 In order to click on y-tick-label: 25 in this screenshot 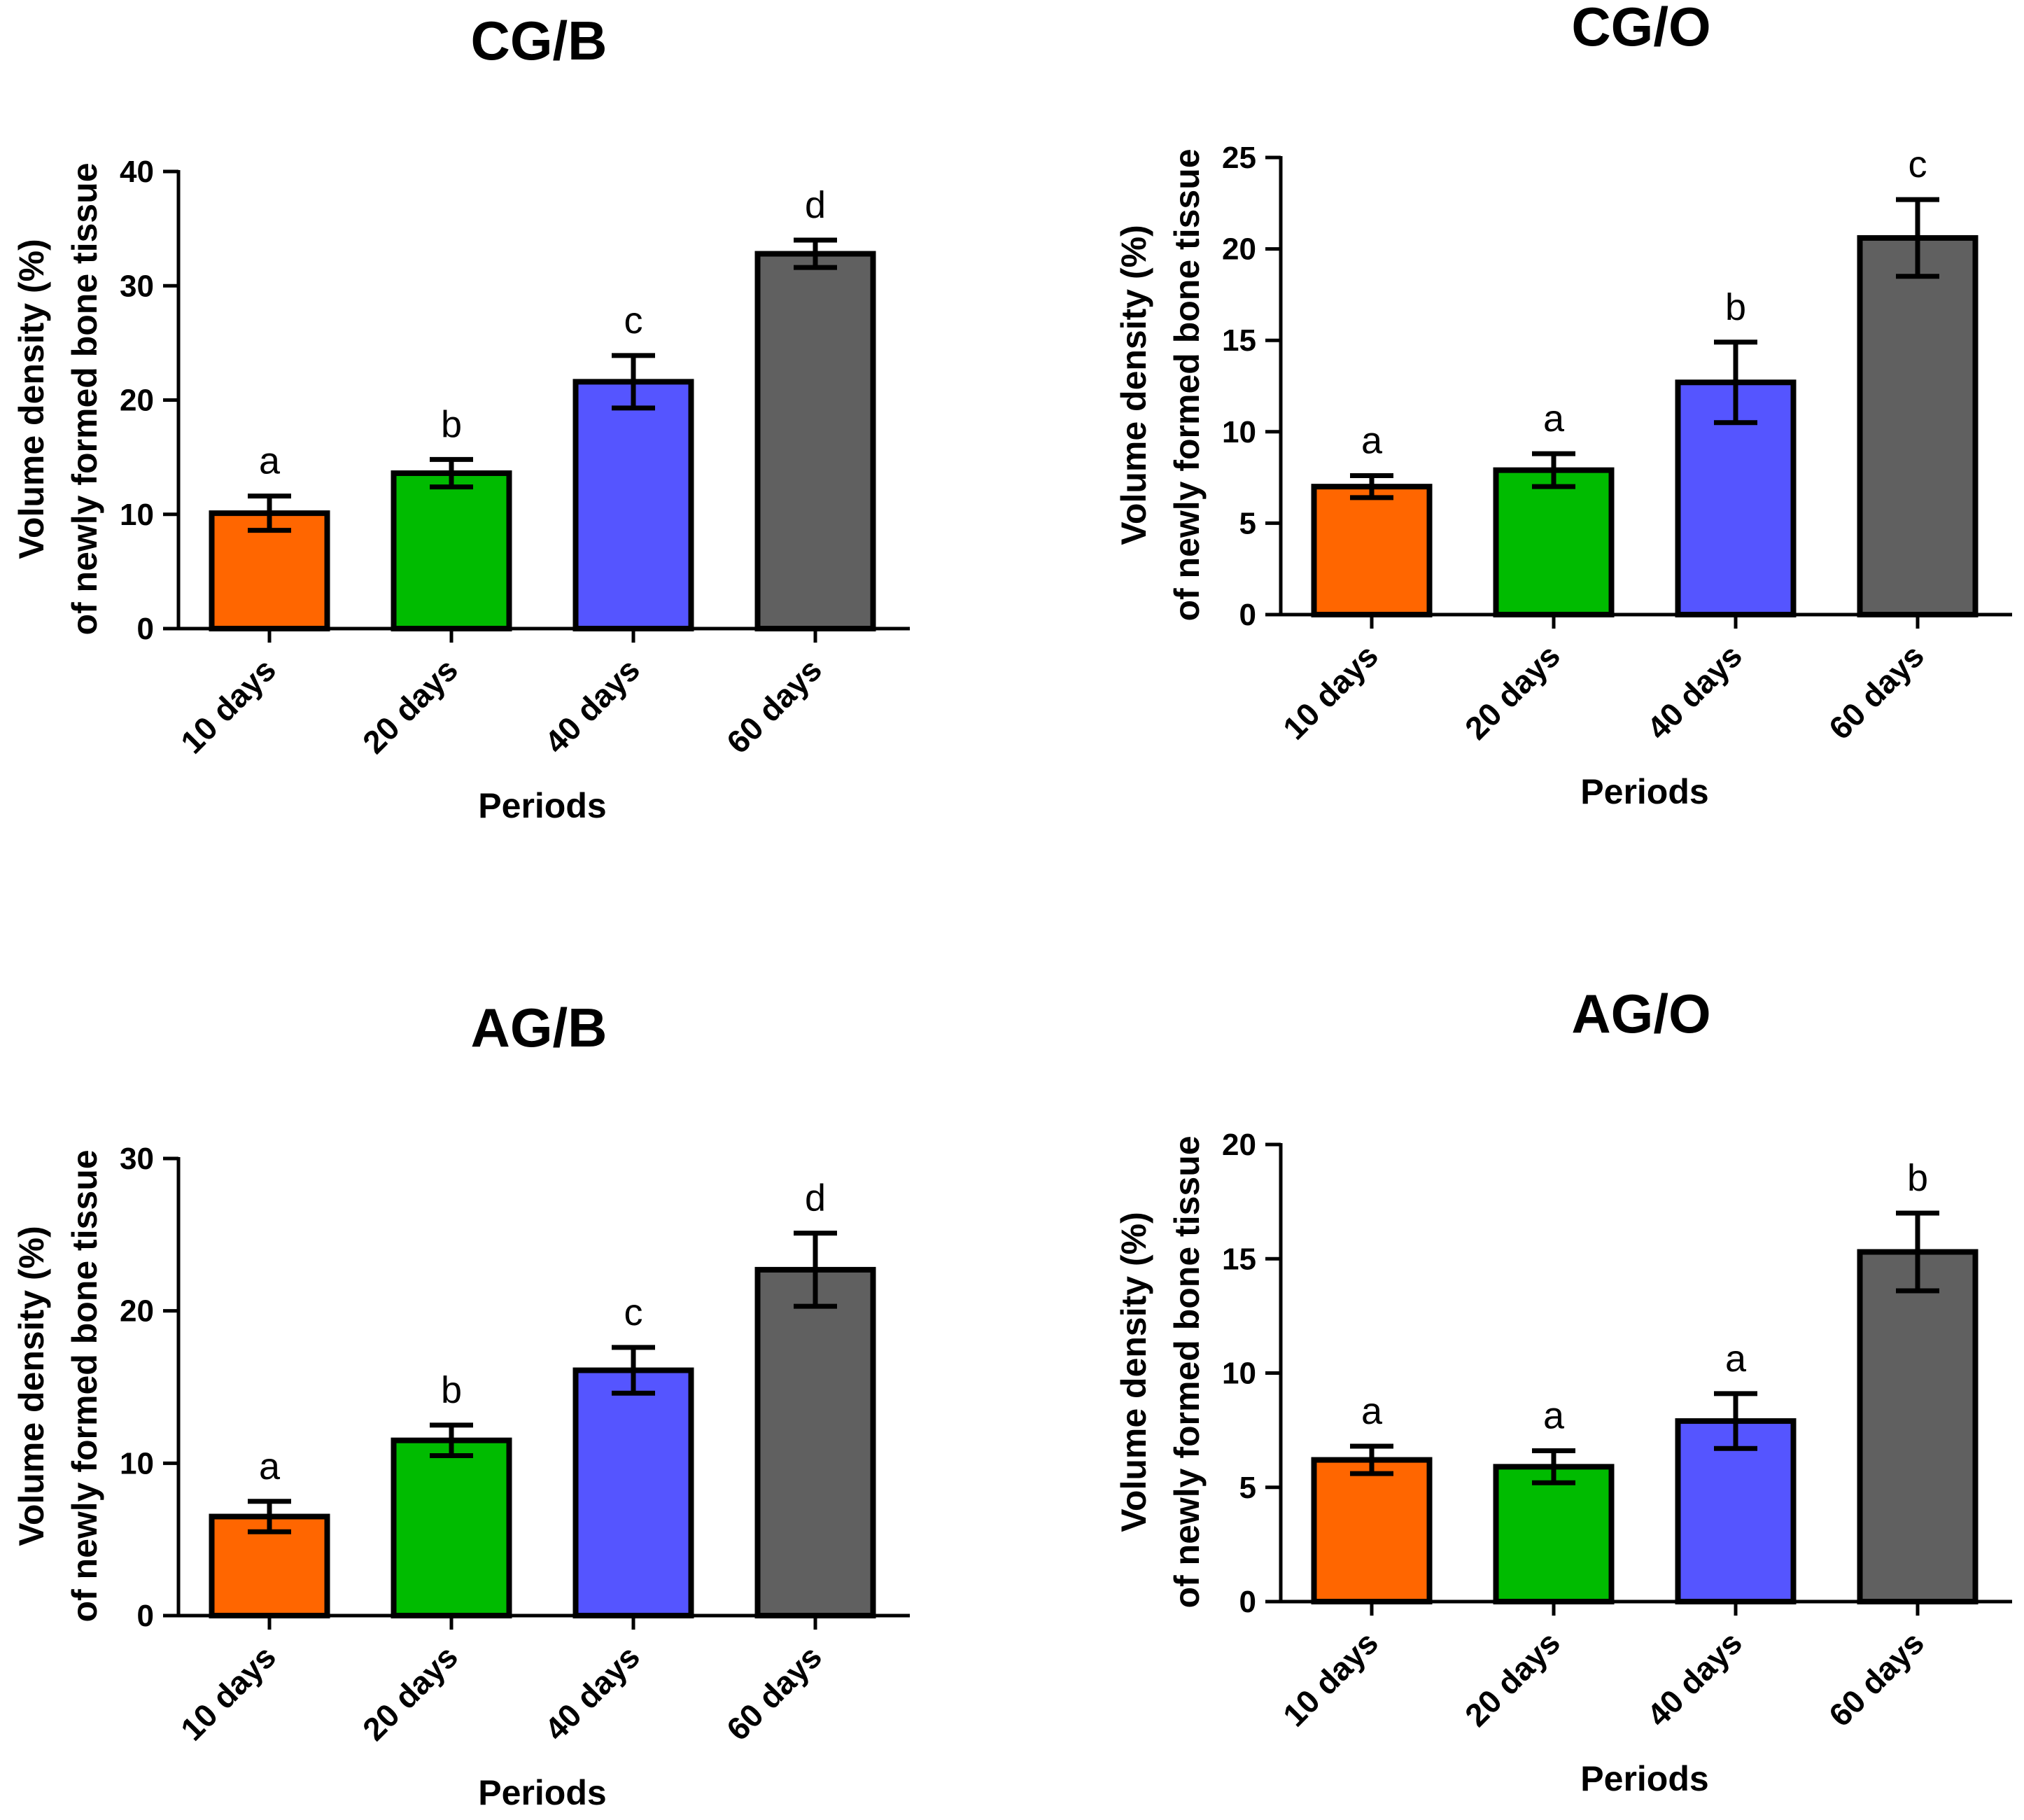, I will do `click(1239, 158)`.